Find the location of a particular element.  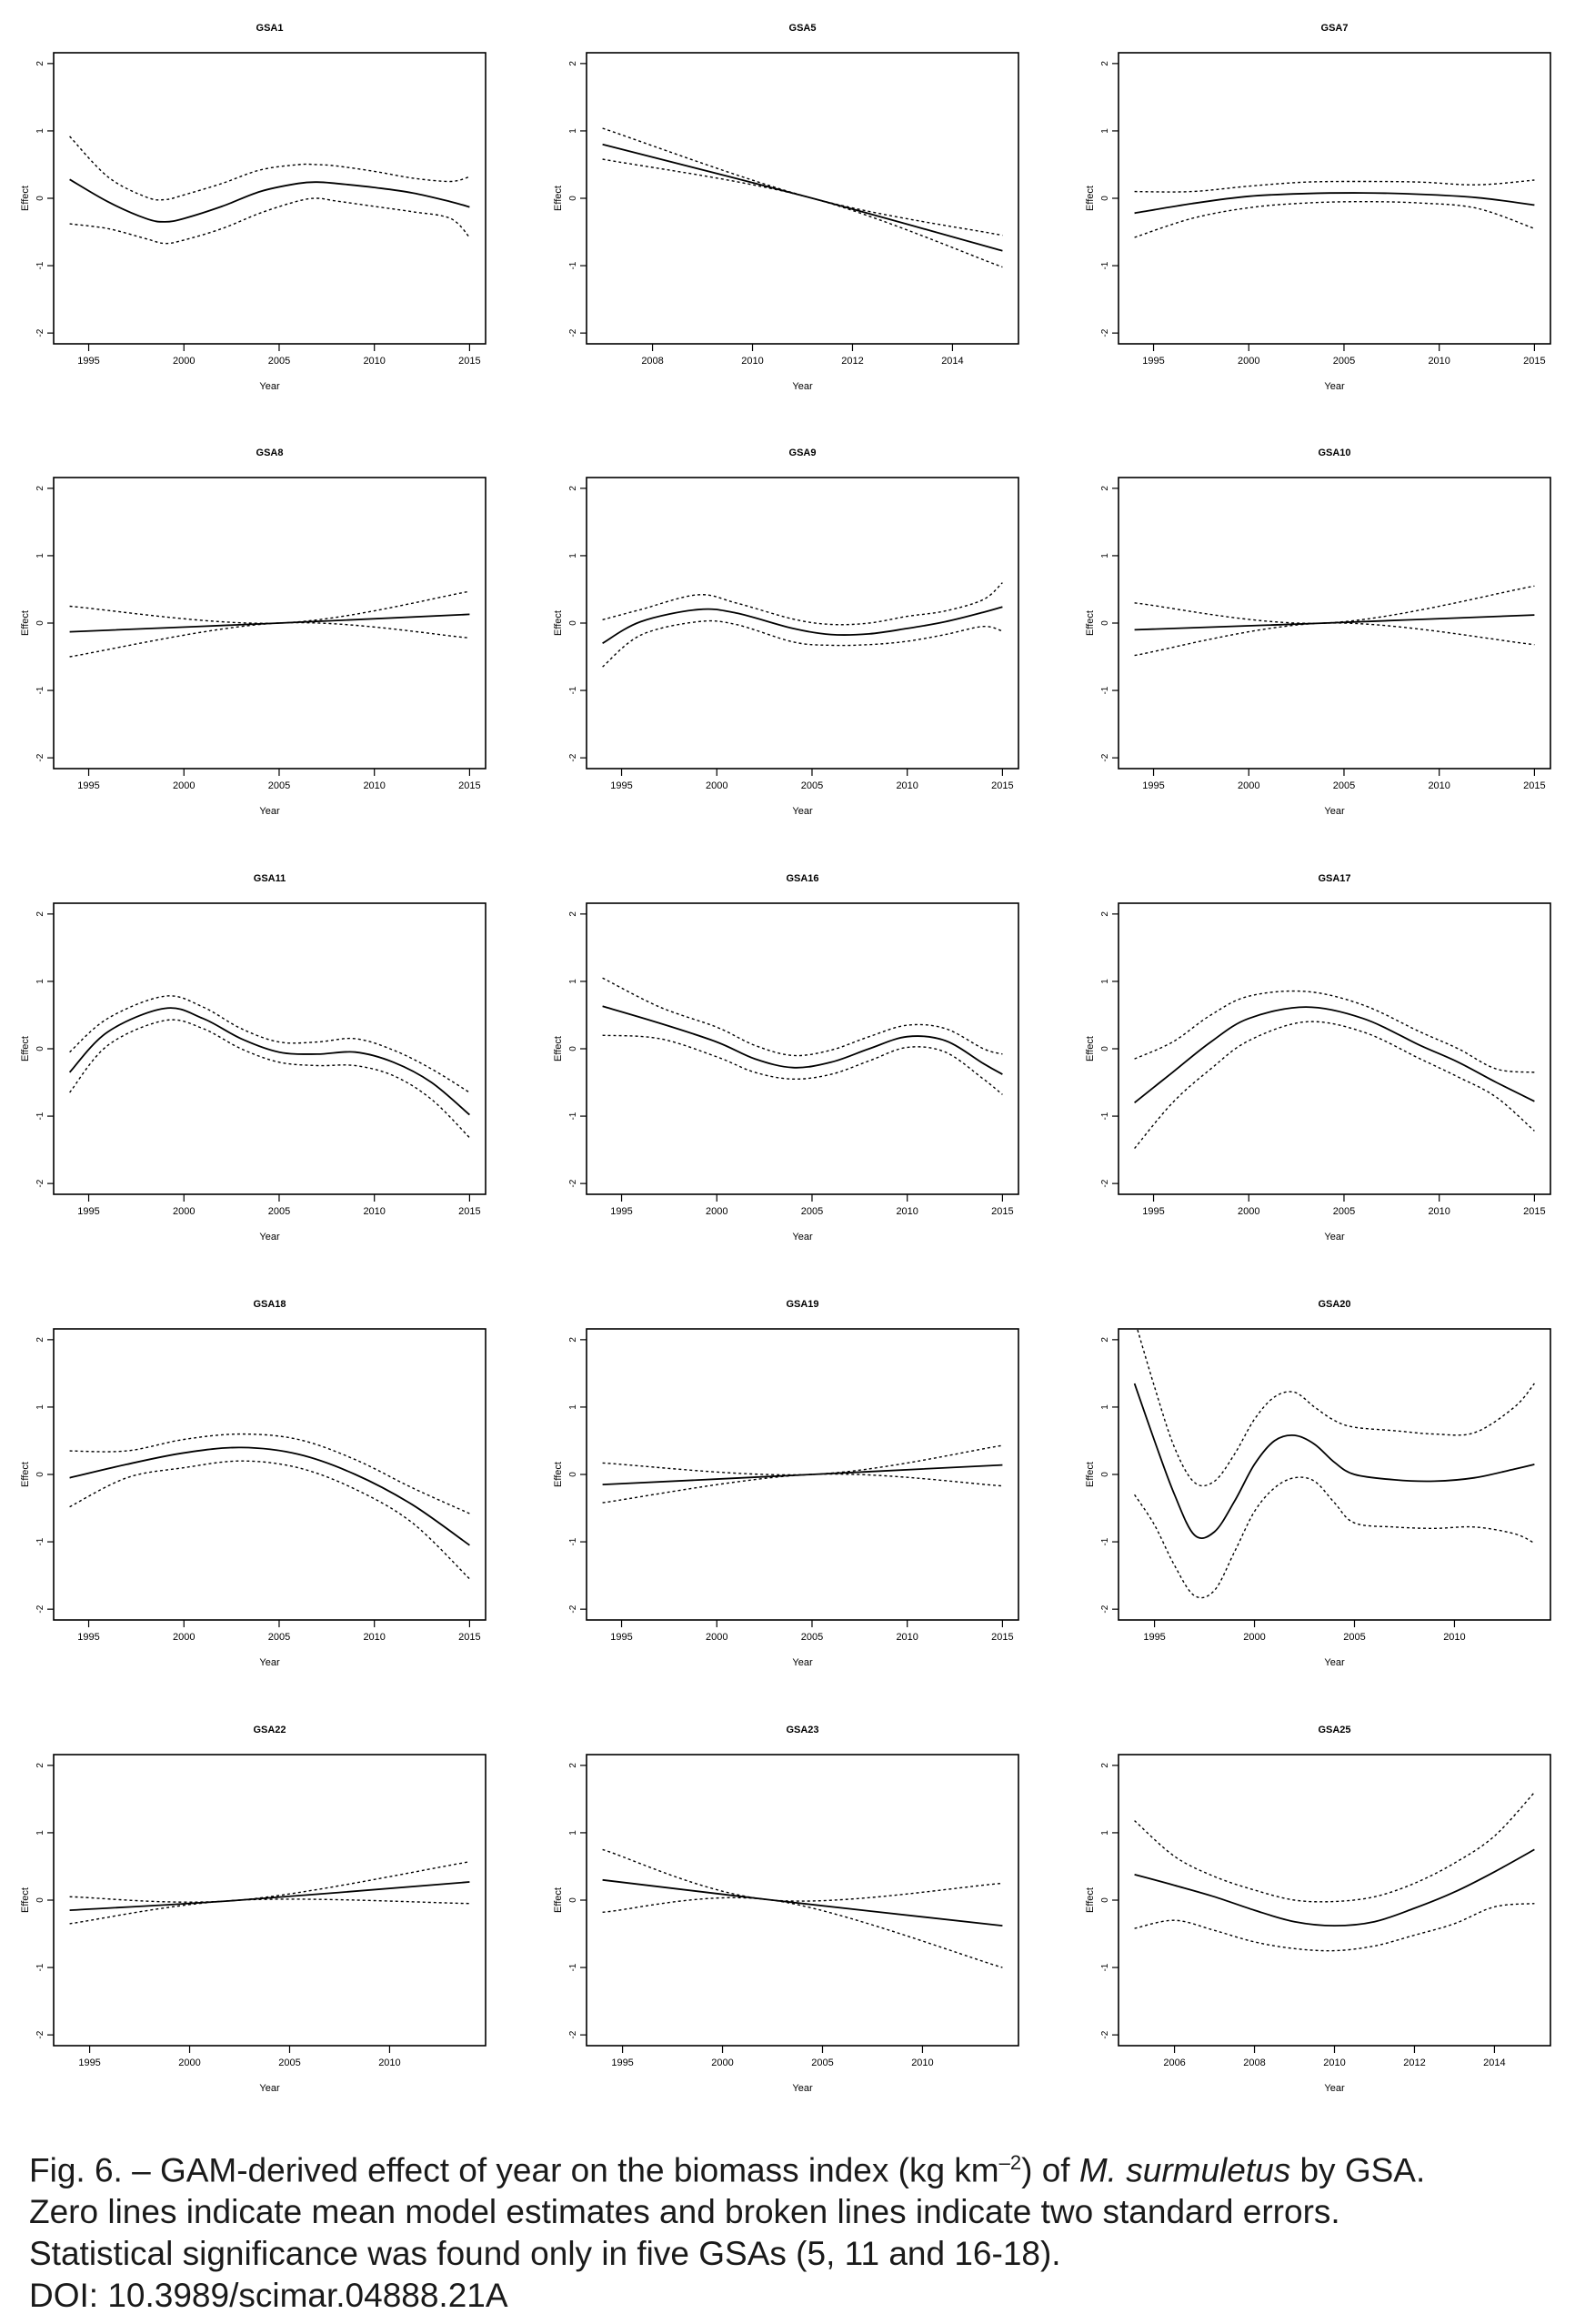

panel-gsa23: GSA23 -2 -1 0 1 2 Effect 1995 2000 2005 2010 Year is located at coordinates (786, 1909).